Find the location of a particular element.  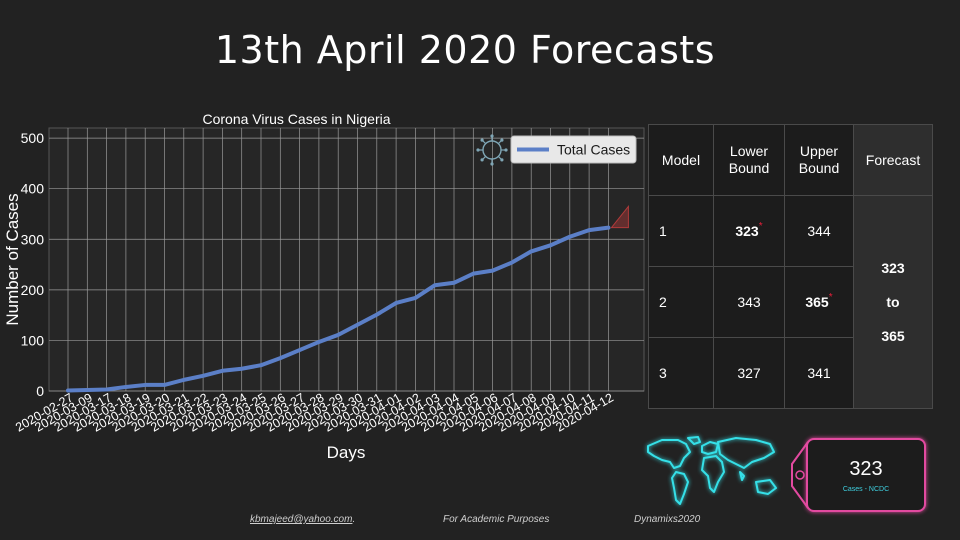

header-forecast: Forecast is located at coordinates (893, 160).